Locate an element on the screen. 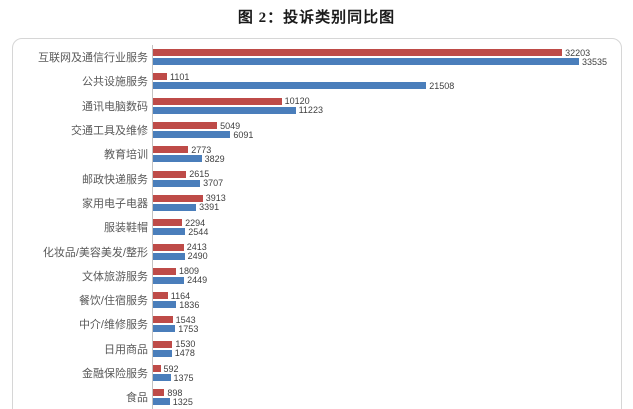 The image size is (633, 409). category-label: 交通工具及维修 is located at coordinates (109, 131).